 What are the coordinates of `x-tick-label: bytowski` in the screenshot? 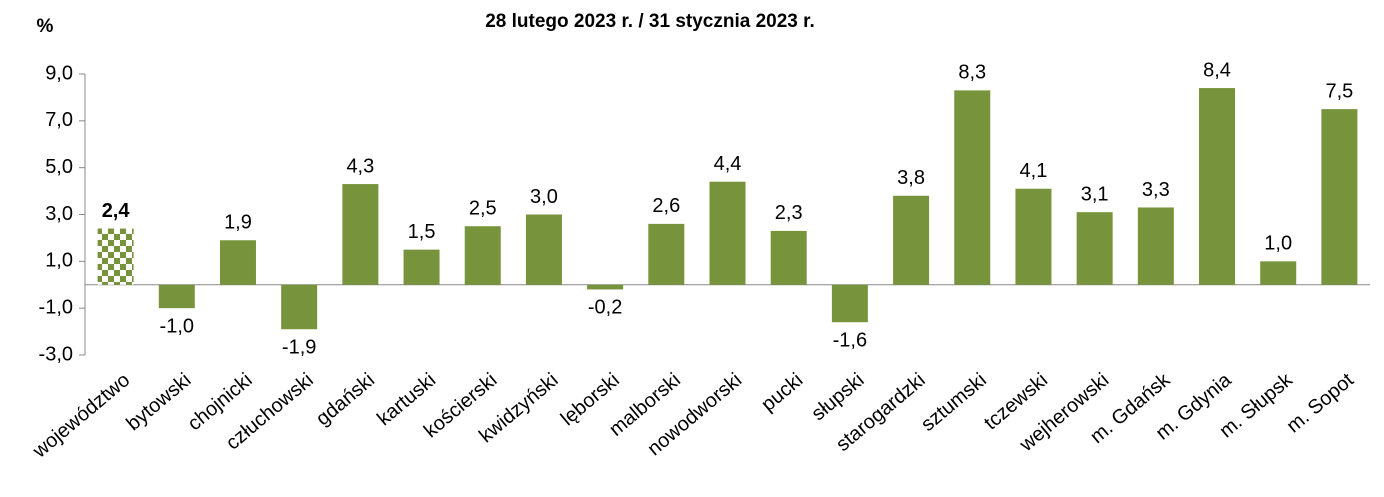 It's located at (158, 402).